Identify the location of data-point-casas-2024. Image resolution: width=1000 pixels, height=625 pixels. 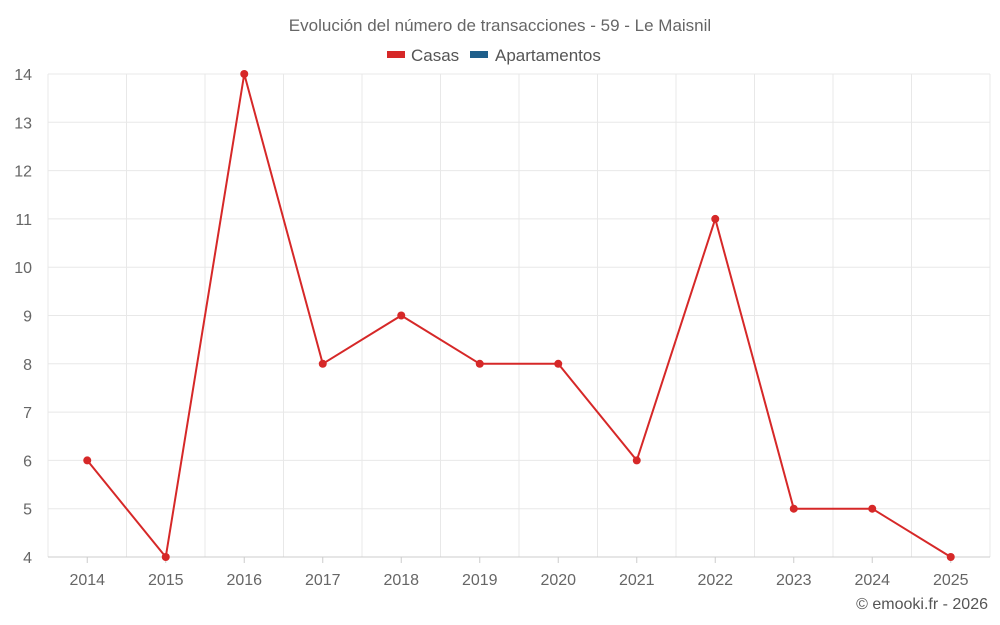
(872, 508).